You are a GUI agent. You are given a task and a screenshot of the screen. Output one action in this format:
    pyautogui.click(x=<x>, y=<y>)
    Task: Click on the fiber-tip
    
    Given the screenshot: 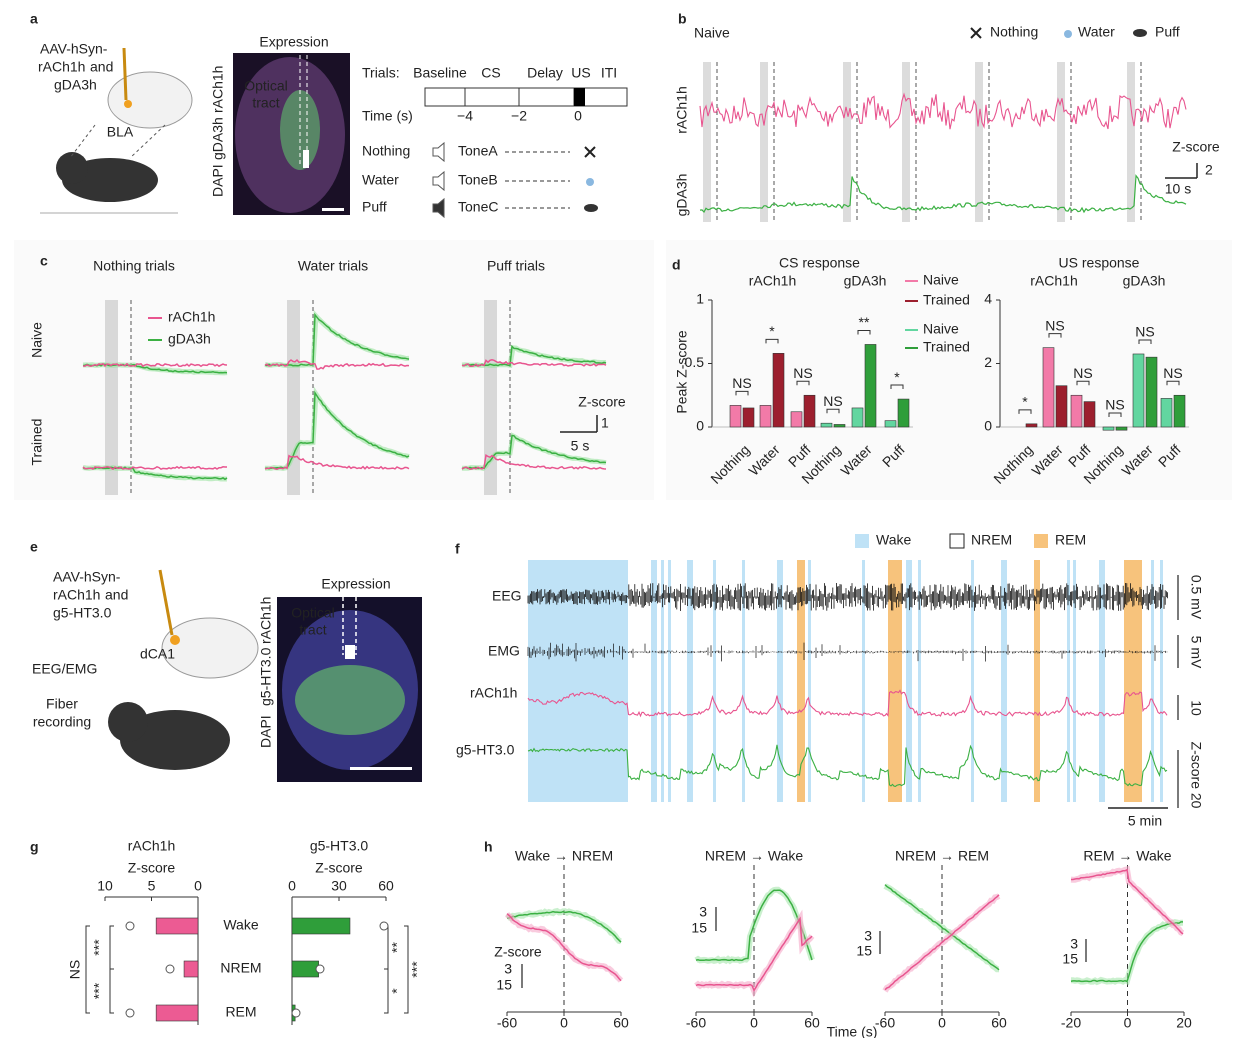 What is the action you would take?
    pyautogui.click(x=306, y=159)
    